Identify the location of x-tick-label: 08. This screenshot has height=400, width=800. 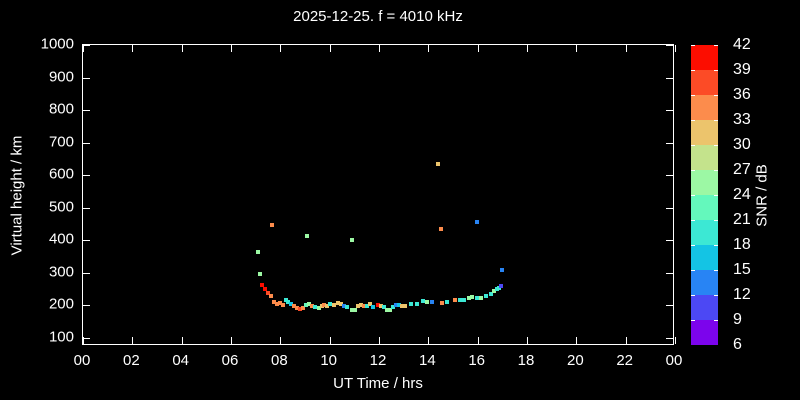
(279, 360).